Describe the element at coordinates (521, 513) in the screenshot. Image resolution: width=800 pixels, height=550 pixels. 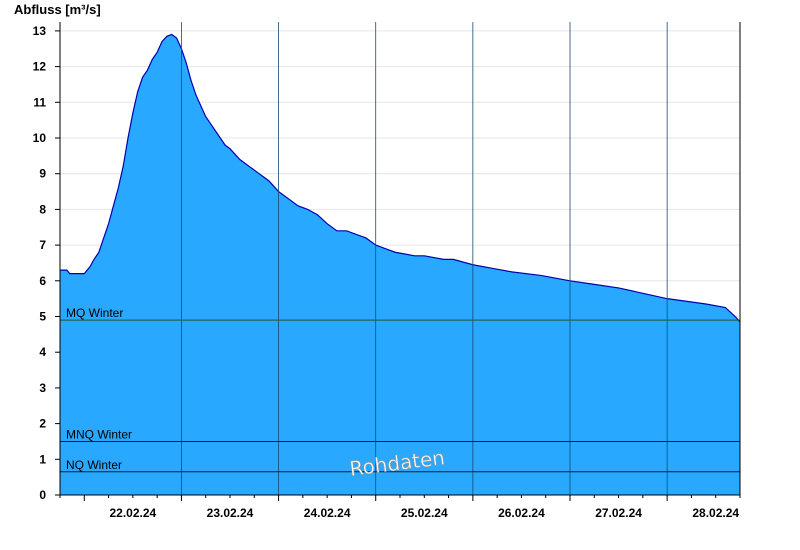
I see `x-tick-label: 26.02.24` at that location.